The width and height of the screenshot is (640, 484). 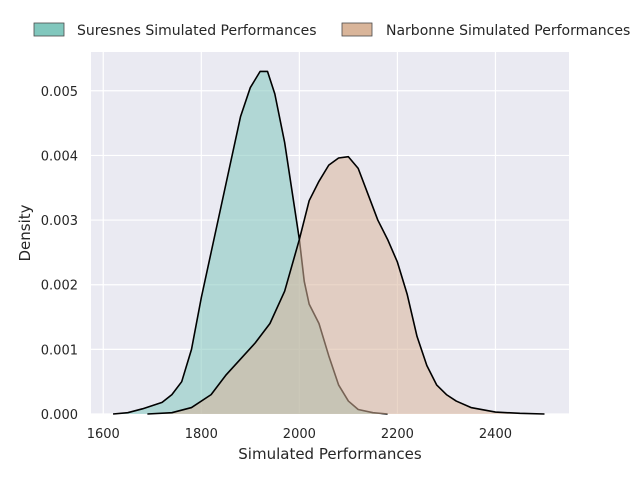 What do you see at coordinates (25, 232) in the screenshot?
I see `y-axis-label: Density` at bounding box center [25, 232].